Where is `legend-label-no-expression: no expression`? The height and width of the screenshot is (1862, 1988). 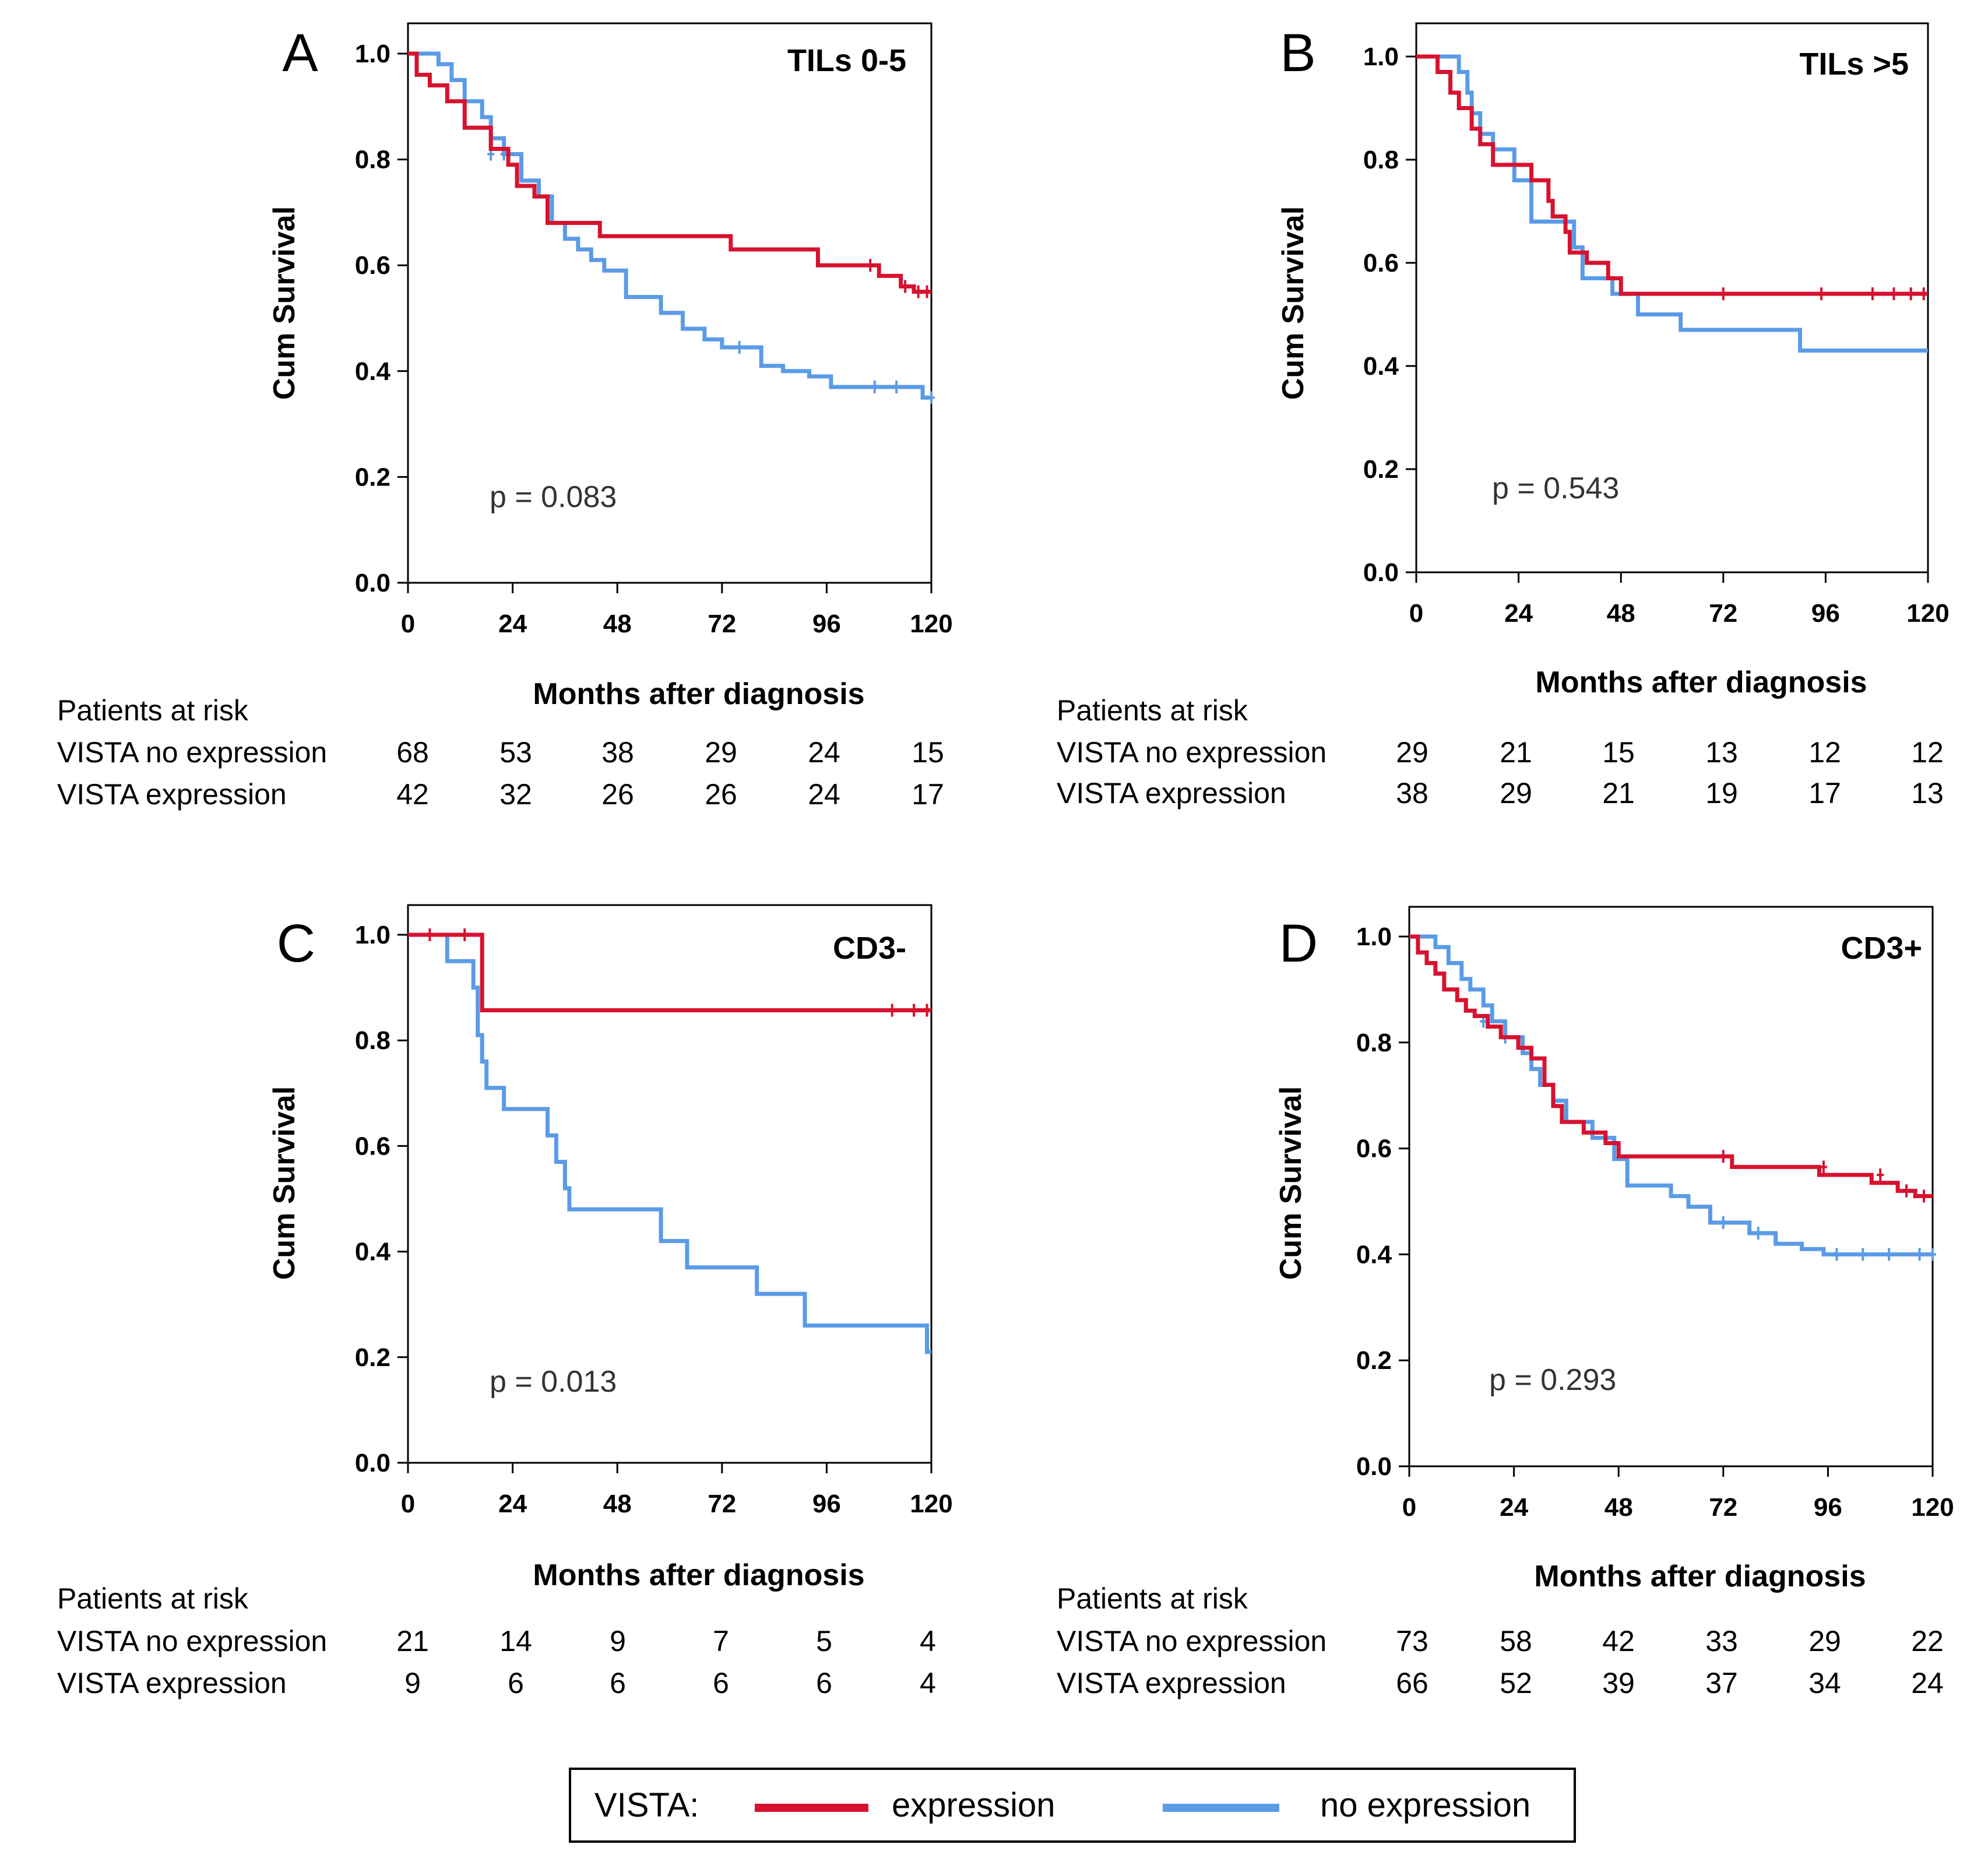 legend-label-no-expression: no expression is located at coordinates (1425, 1805).